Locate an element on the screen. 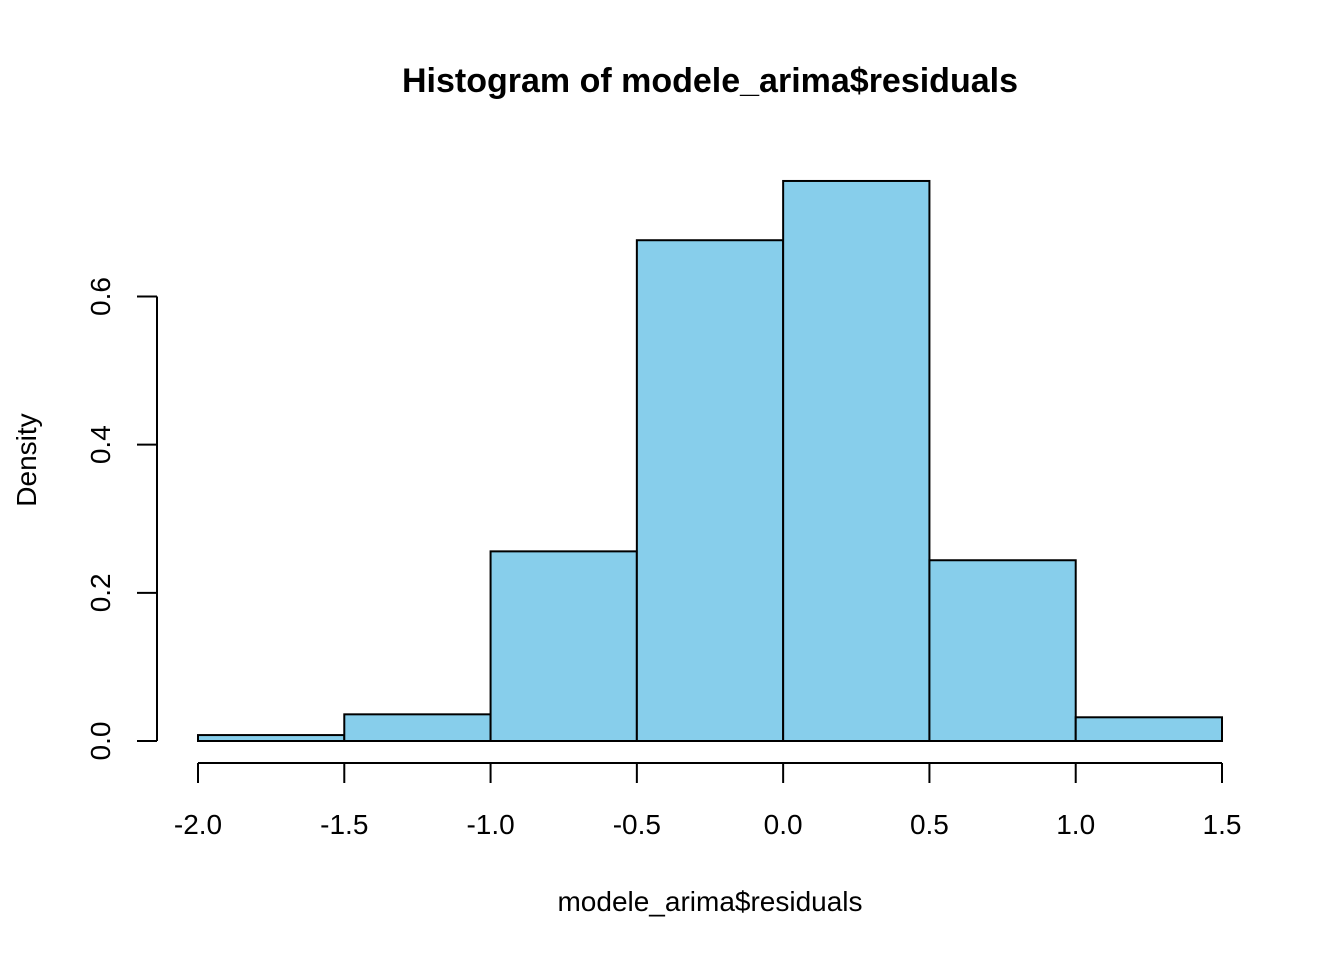  x-axis: -2.0 -1.5 -1.0 -0.5 0.0 0.5 1.0 1.5 is located at coordinates (708, 801).